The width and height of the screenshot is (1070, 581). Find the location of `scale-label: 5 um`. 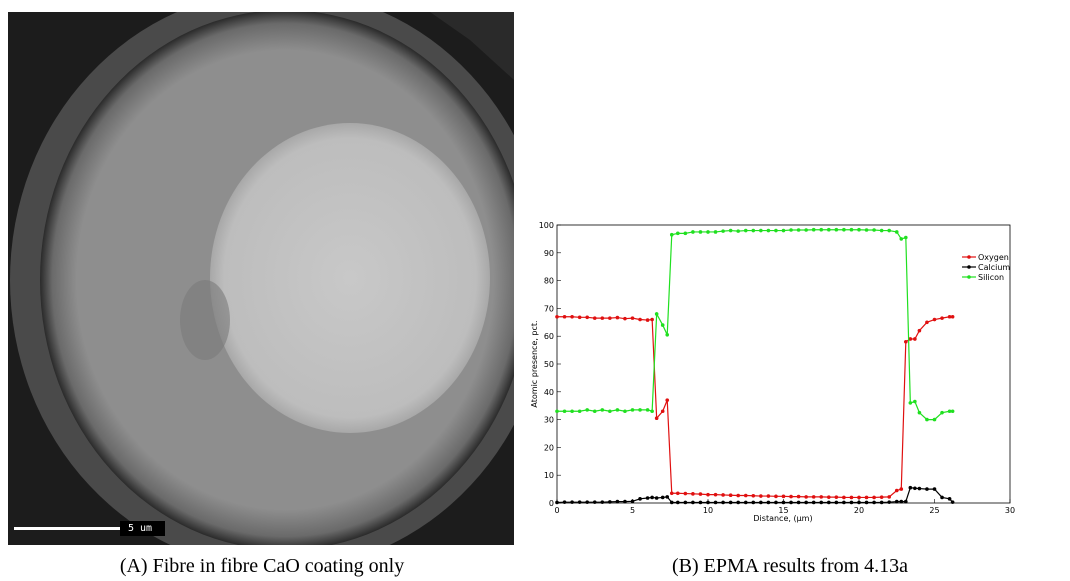

scale-label: 5 um is located at coordinates (140, 528).